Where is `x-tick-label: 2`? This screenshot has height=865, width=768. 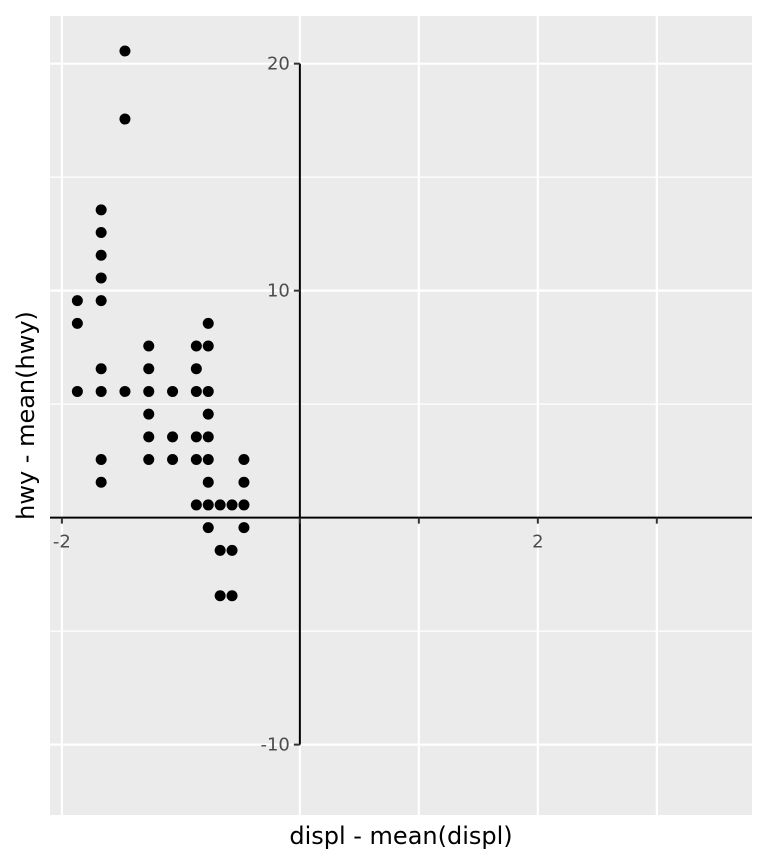 x-tick-label: 2 is located at coordinates (537, 542).